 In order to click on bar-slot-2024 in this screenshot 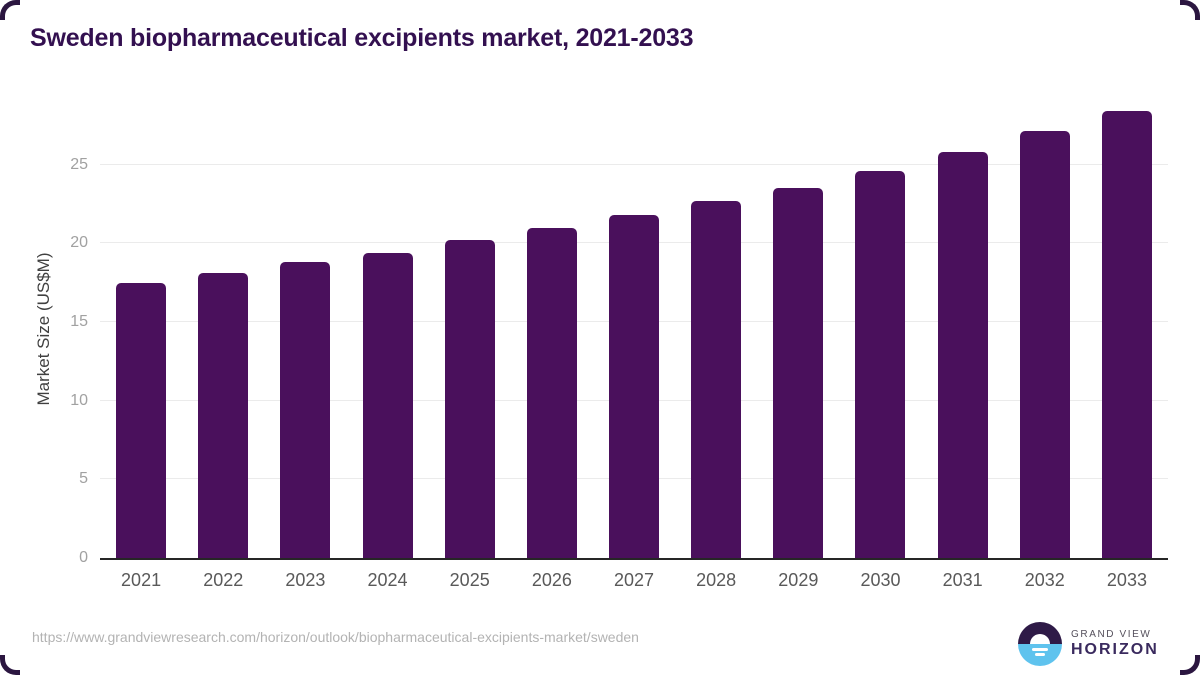, I will do `click(387, 329)`.